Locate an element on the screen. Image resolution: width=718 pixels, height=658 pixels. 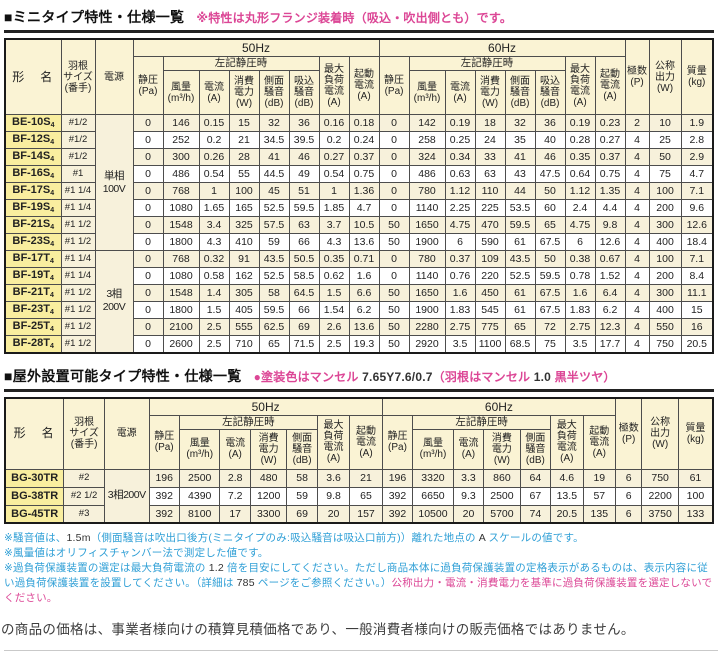
value-cell: 2280 is located at coordinates (427, 327).